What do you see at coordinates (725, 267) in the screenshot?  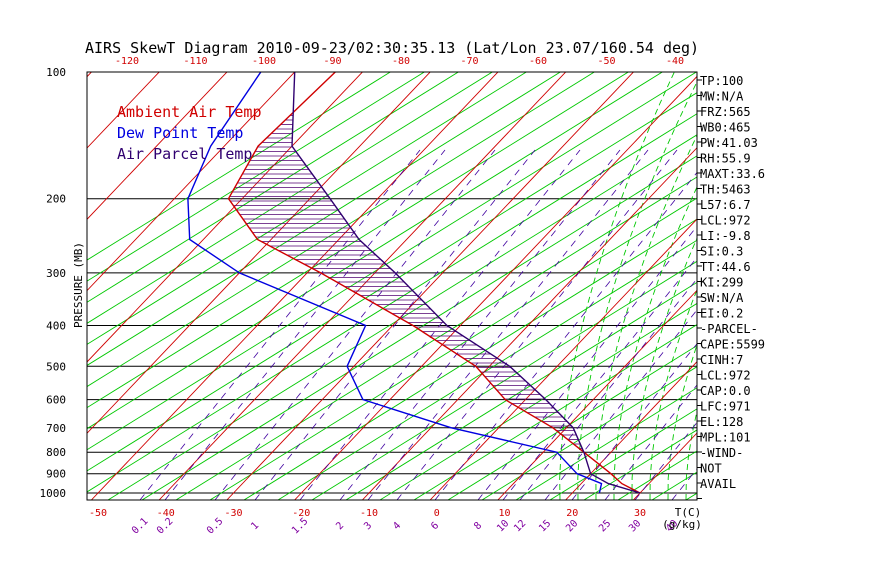 I see `stat-entry: TT:44.6` at bounding box center [725, 267].